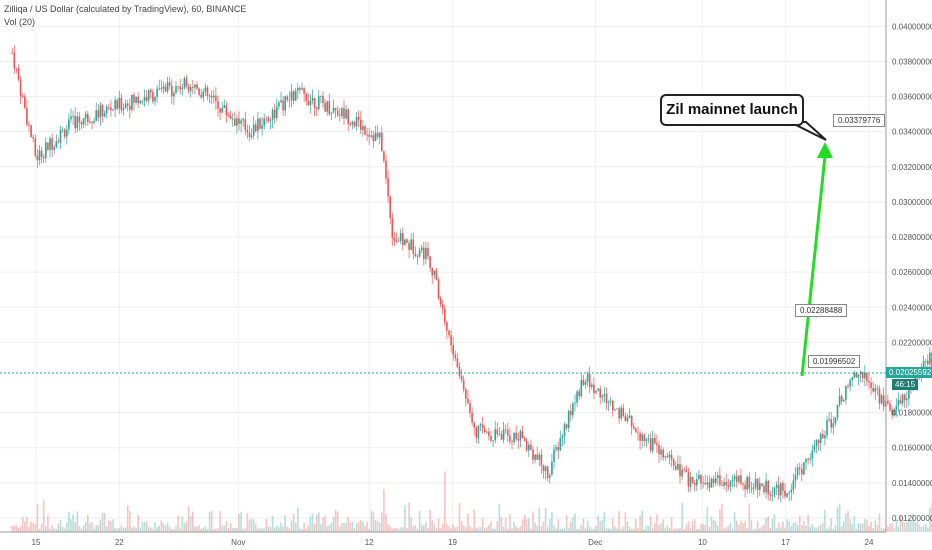  I want to click on mainnet-callout: Zil mainnet launch, so click(732, 110).